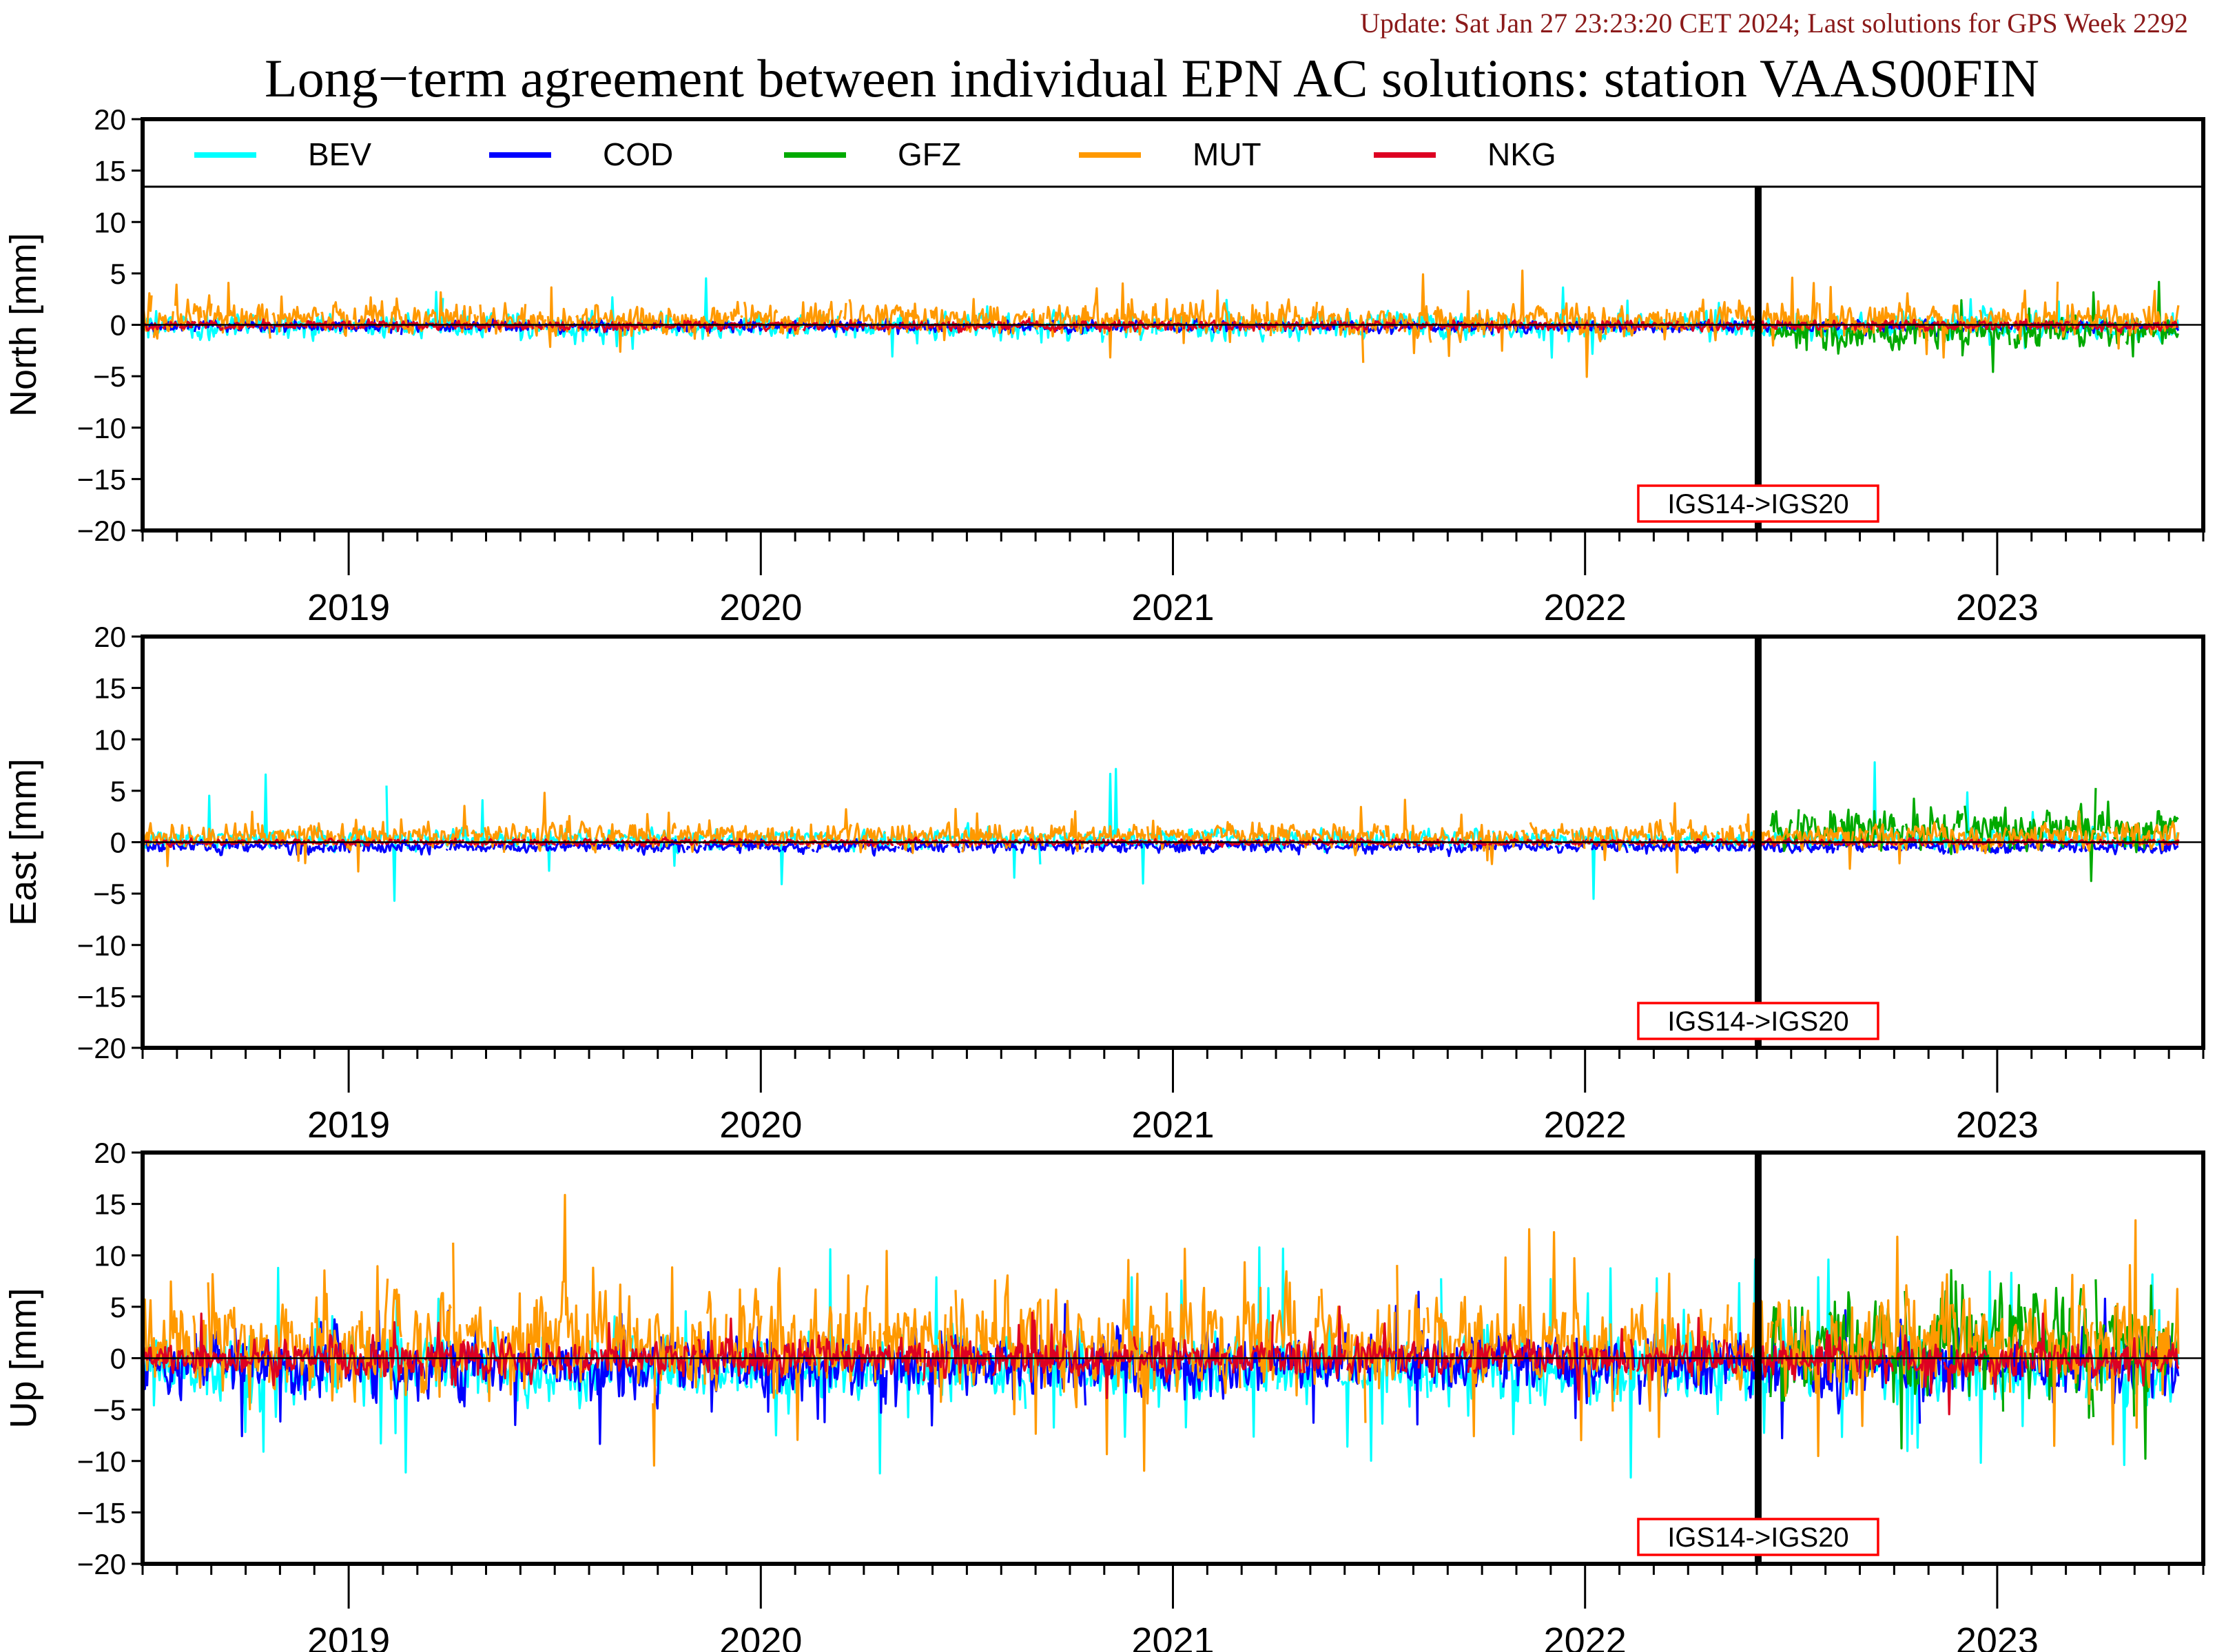 Image resolution: width=2226 pixels, height=1652 pixels. Describe the element at coordinates (339, 154) in the screenshot. I see `legend-label-bev: BEV` at that location.